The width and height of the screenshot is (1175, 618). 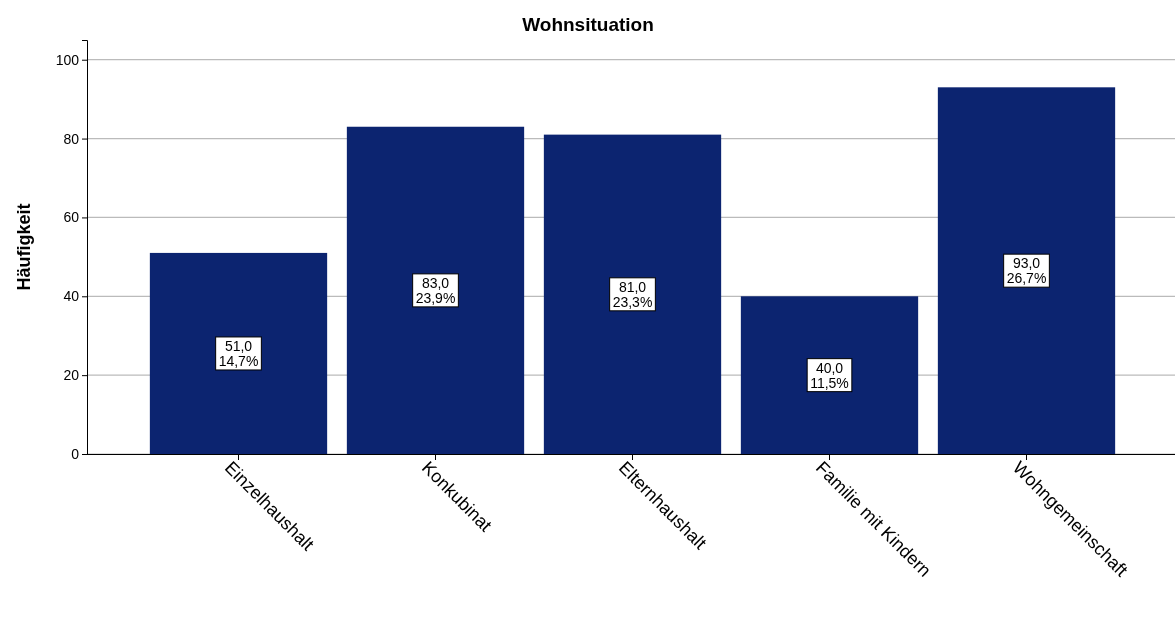 What do you see at coordinates (24, 247) in the screenshot?
I see `y-axis-title: Häufigkeit` at bounding box center [24, 247].